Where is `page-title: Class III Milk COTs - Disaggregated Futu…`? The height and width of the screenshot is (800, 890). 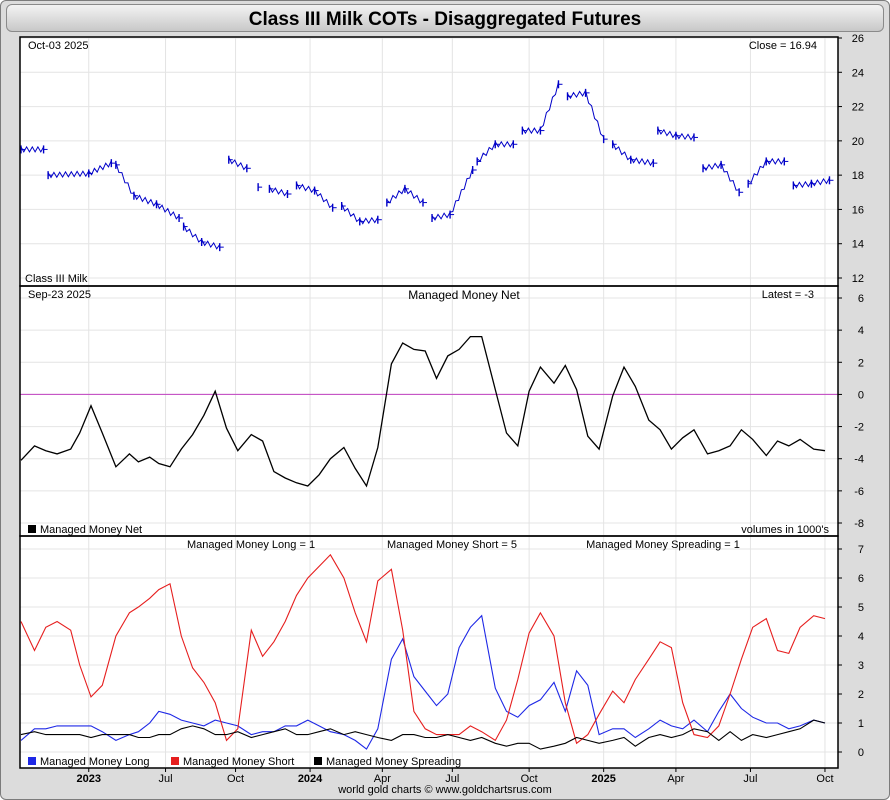 page-title: Class III Milk COTs - Disaggregated Futu… is located at coordinates (445, 19).